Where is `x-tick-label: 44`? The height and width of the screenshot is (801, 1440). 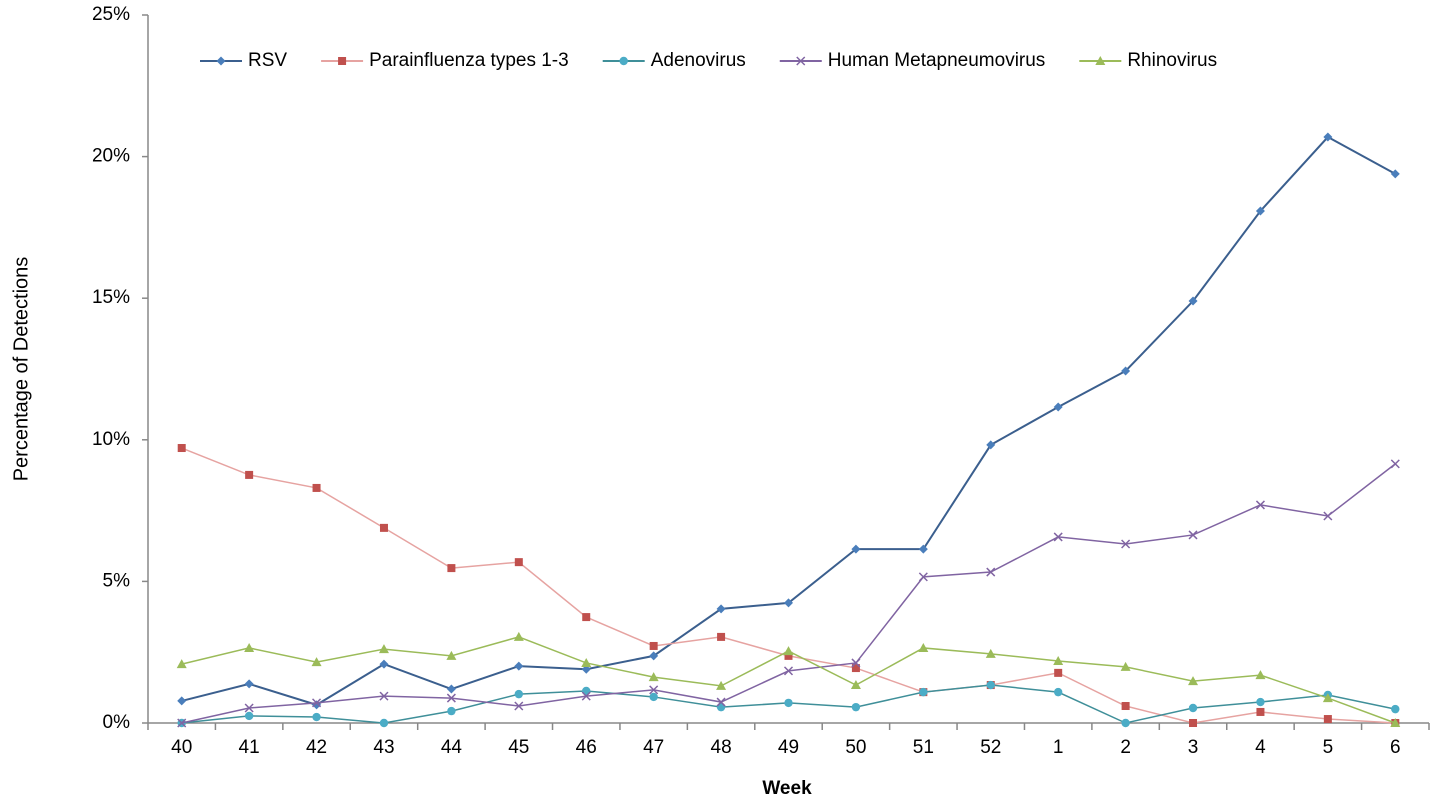 x-tick-label: 44 is located at coordinates (452, 747).